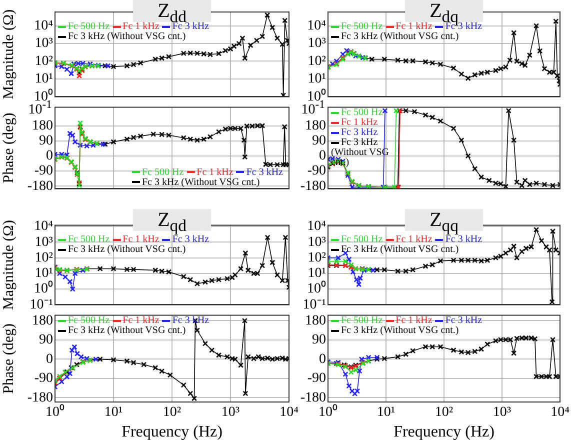 Image resolution: width=571 pixels, height=442 pixels. Describe the element at coordinates (444, 222) in the screenshot. I see `chart-title: Z$_{qq}$` at that location.